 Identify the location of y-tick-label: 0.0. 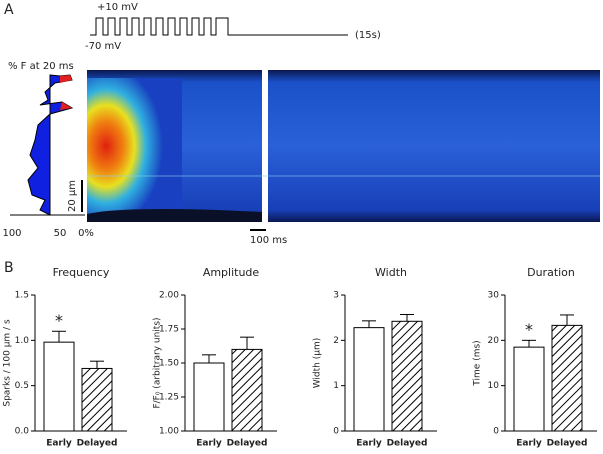
(22, 432).